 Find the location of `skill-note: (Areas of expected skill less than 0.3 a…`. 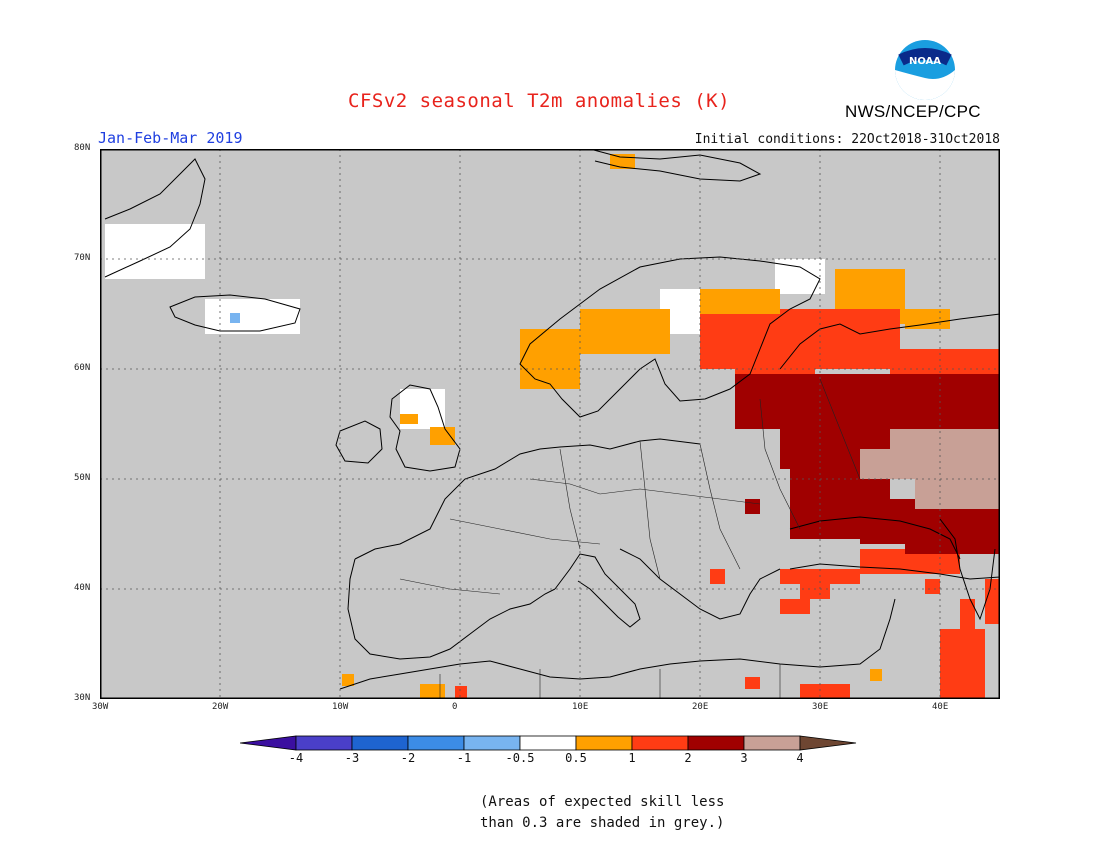

skill-note: (Areas of expected skill less than 0.3 a… is located at coordinates (602, 813).